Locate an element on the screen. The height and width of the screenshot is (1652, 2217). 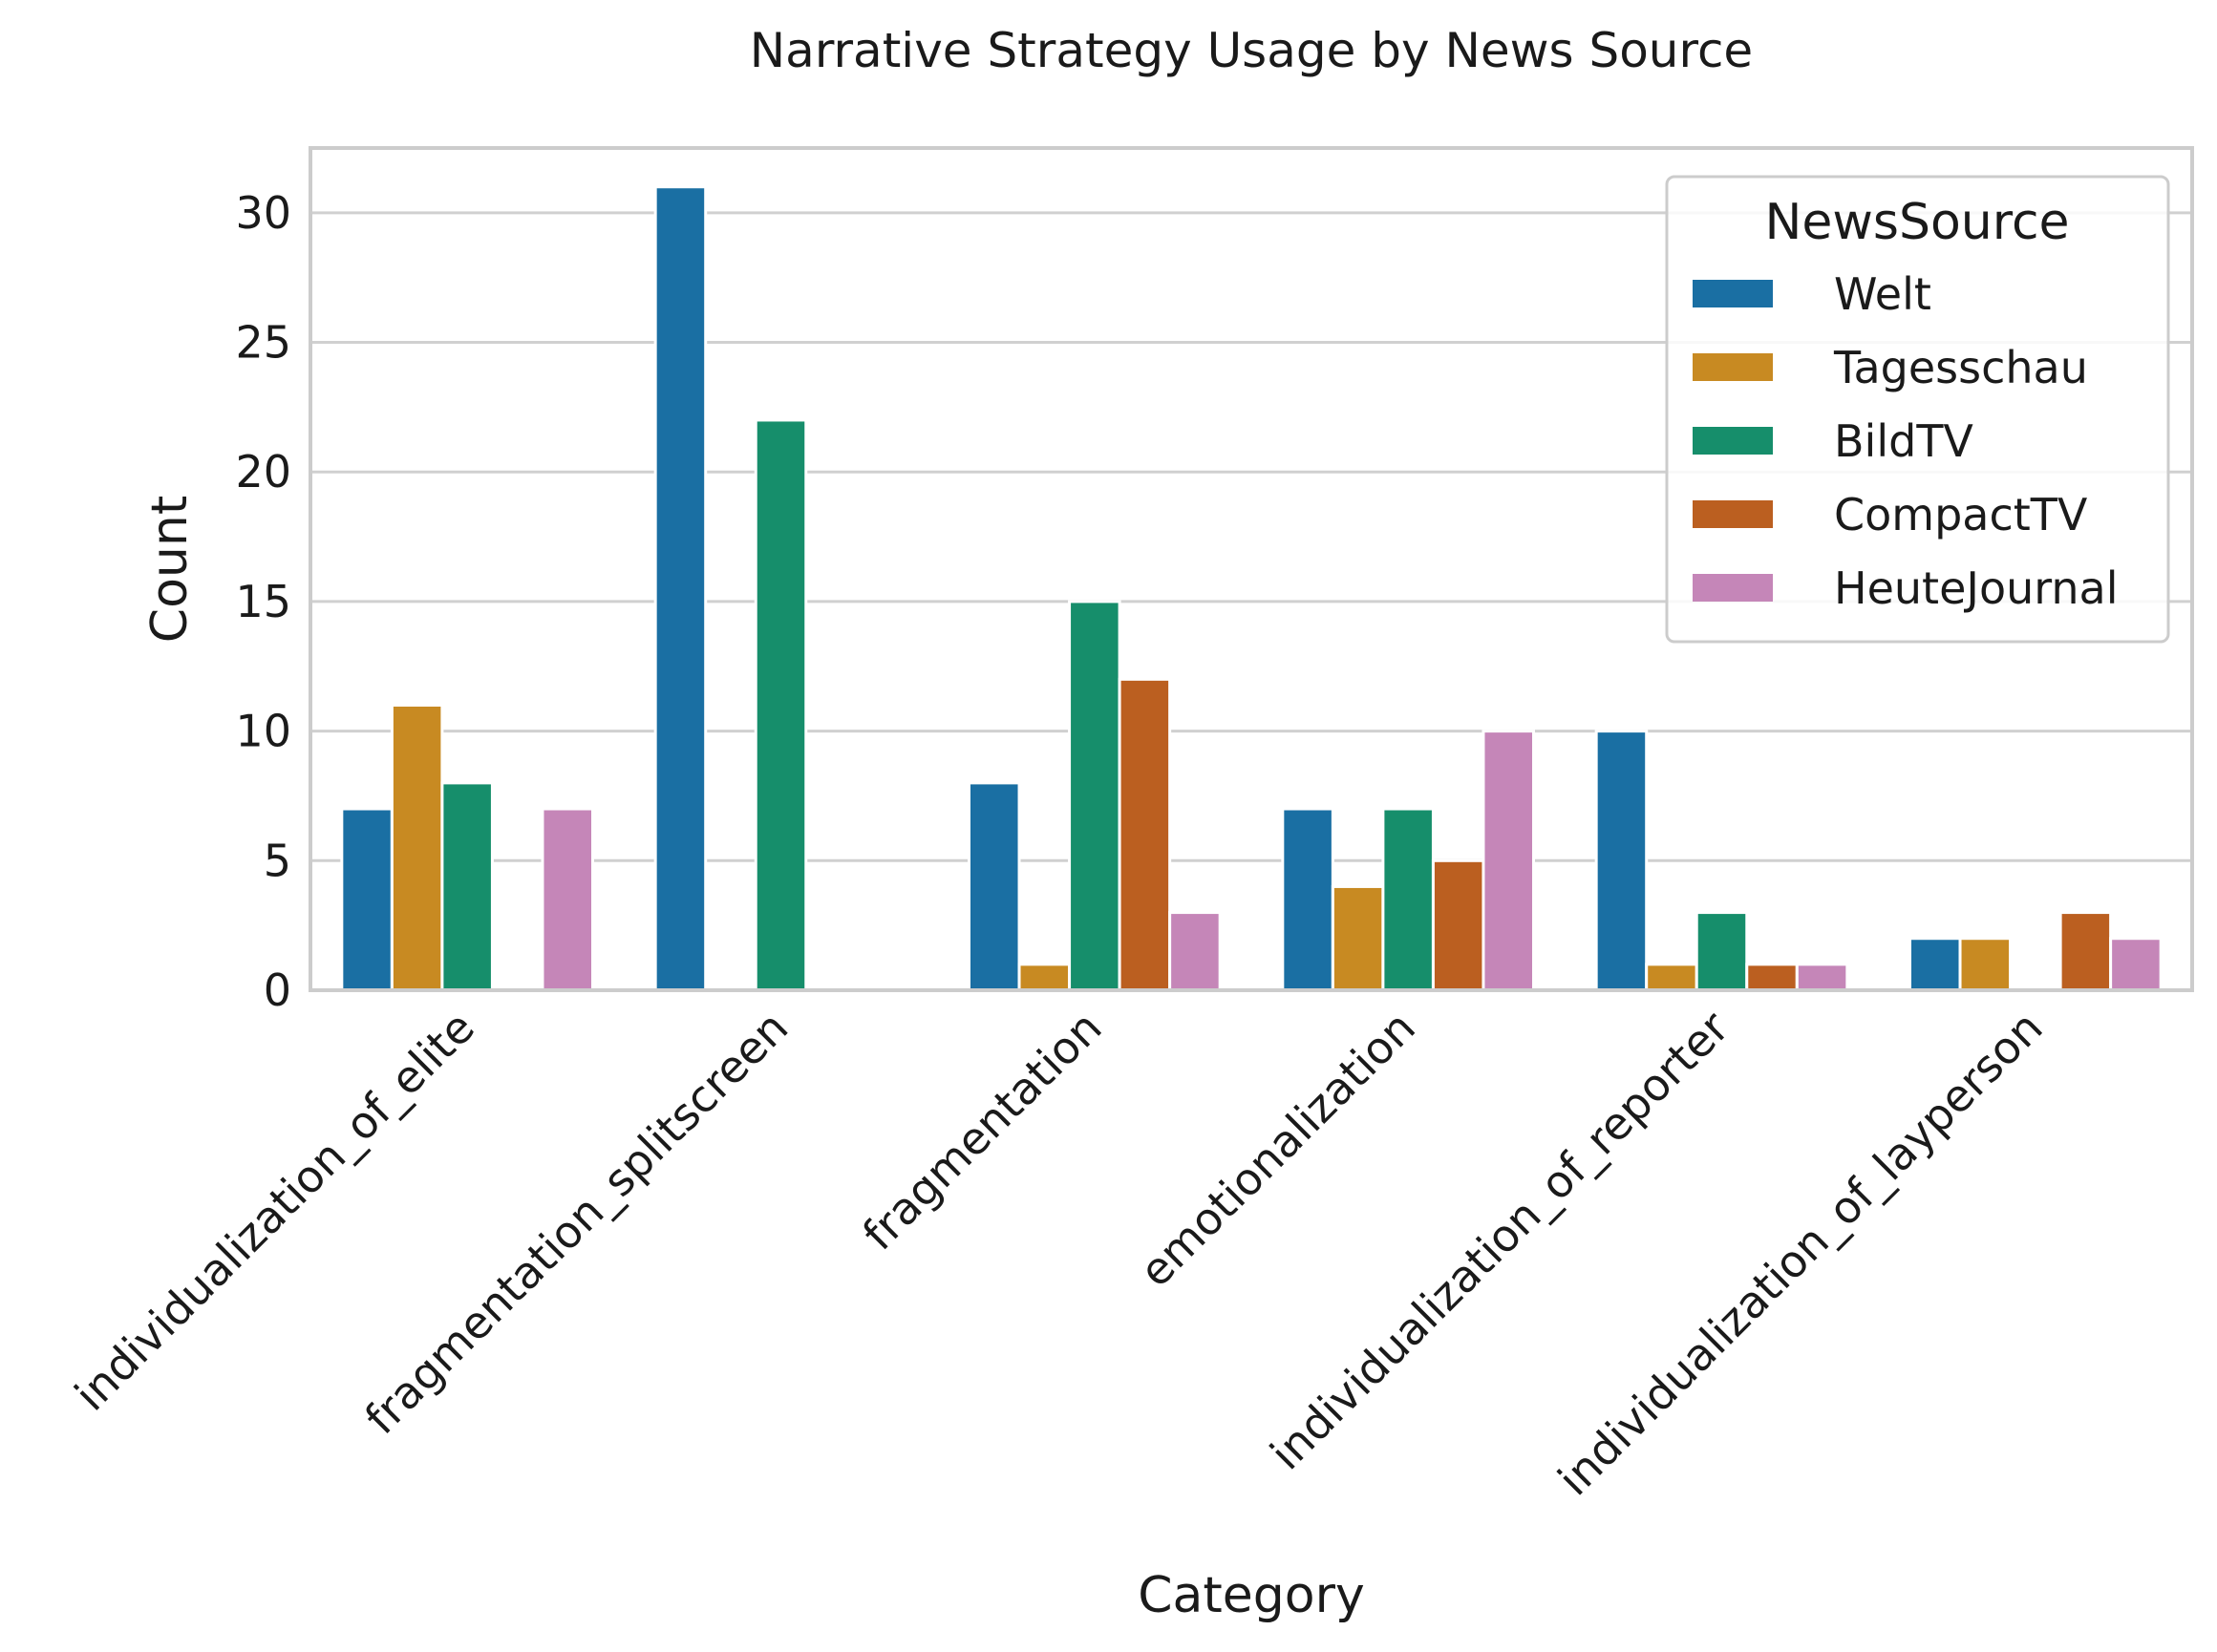
y-tick-label: 5 is located at coordinates (277, 860).